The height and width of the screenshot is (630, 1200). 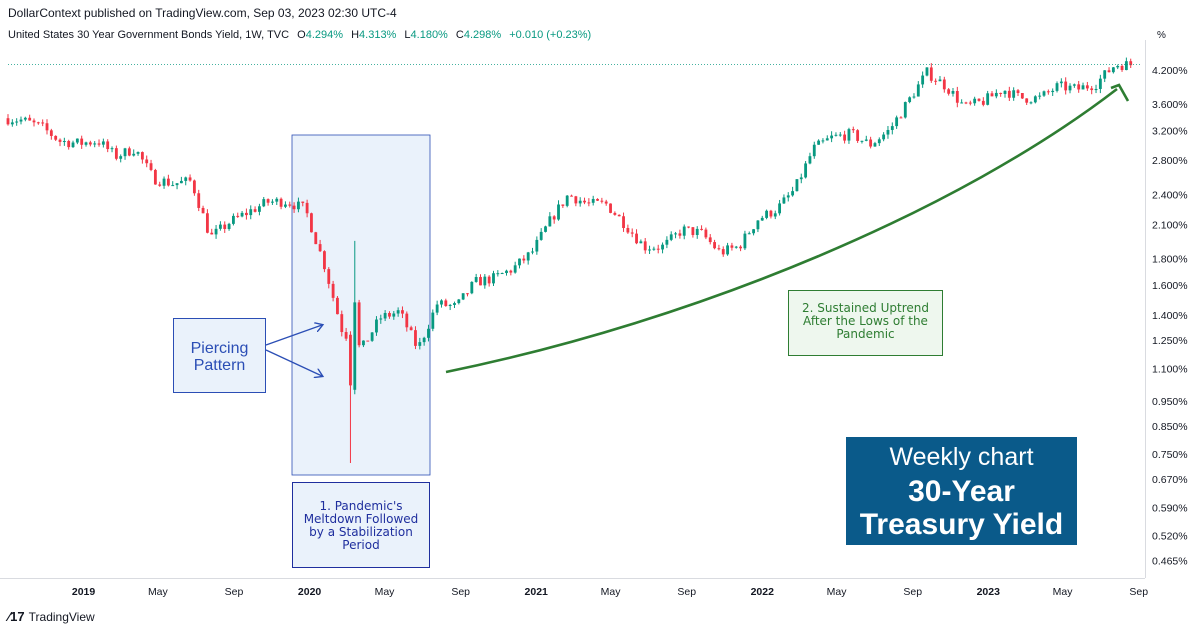 What do you see at coordinates (1170, 402) in the screenshot?
I see `y-tick-label: 0.950%` at bounding box center [1170, 402].